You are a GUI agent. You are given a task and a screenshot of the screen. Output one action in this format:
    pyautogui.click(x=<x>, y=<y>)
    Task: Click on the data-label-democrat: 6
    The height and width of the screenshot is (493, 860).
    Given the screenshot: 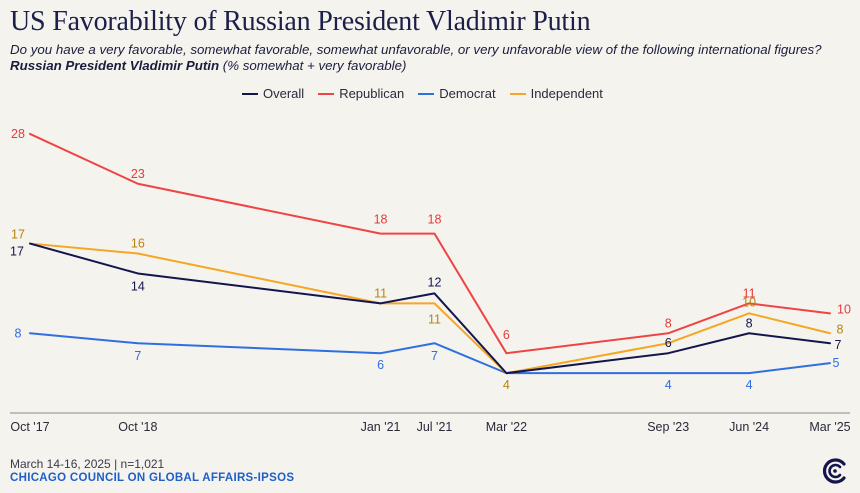 What is the action you would take?
    pyautogui.click(x=380, y=365)
    